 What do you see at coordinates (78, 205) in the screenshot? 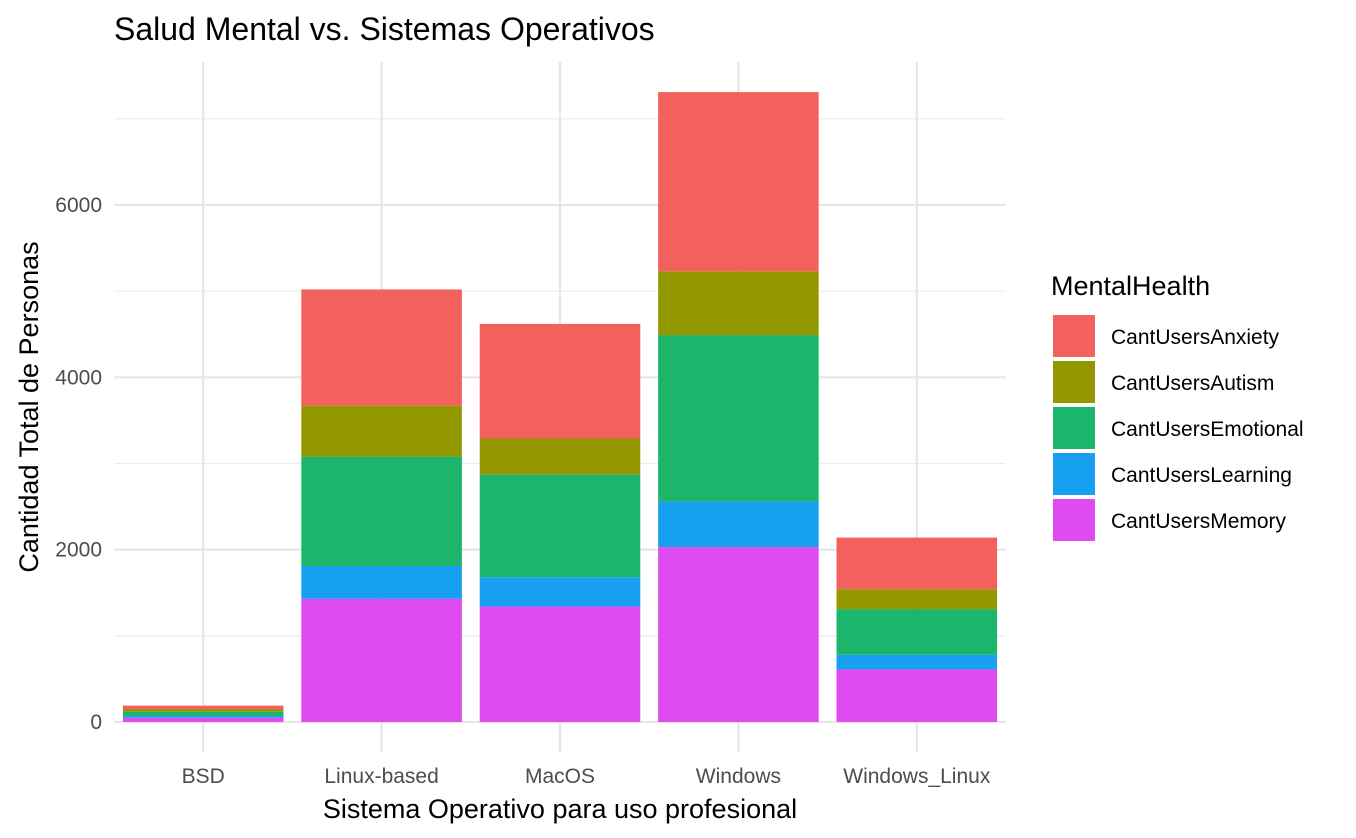
I see `y-tick-label: 6000` at bounding box center [78, 205].